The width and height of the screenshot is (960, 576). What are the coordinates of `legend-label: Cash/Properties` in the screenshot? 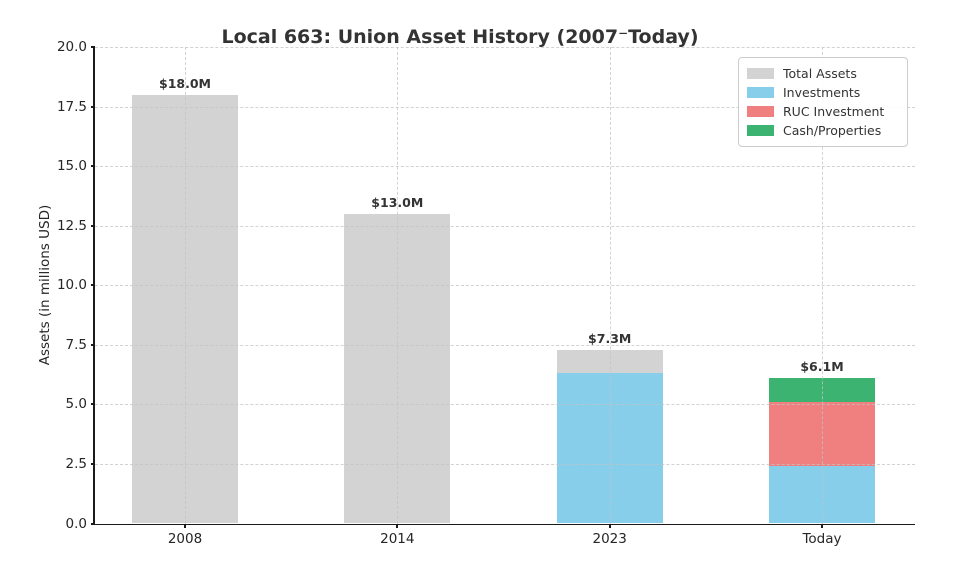 It's located at (832, 130).